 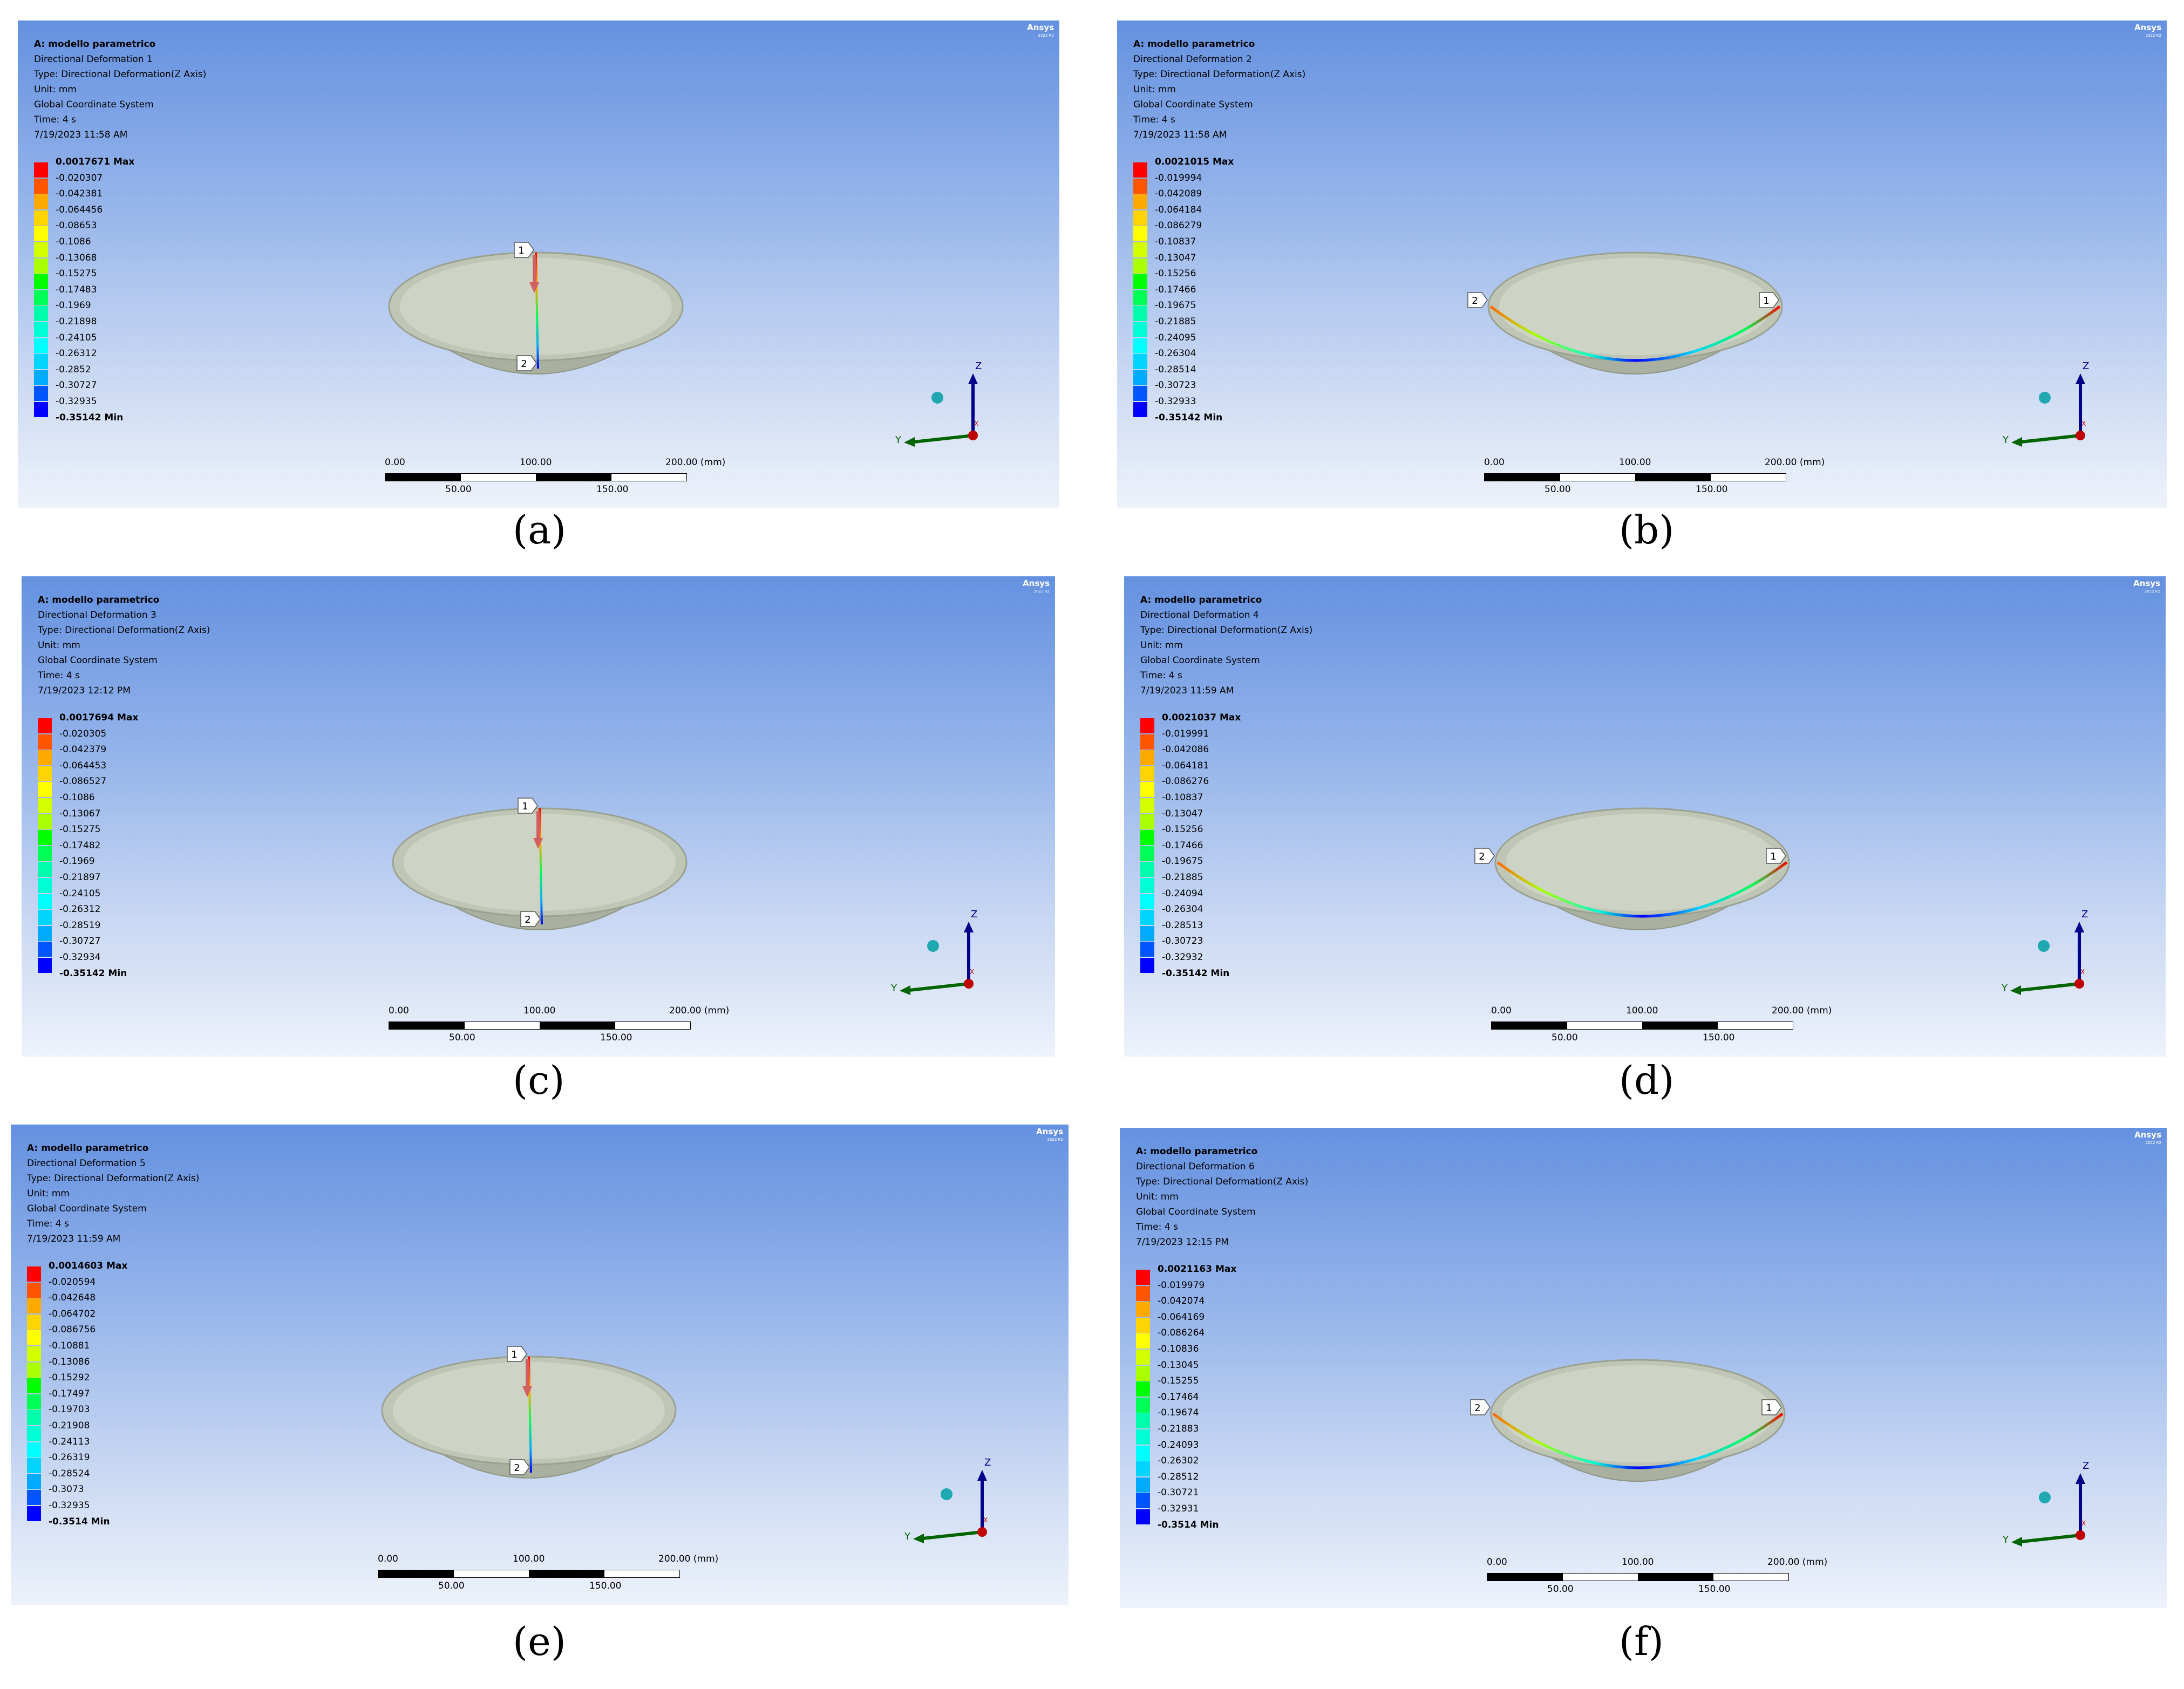 What do you see at coordinates (1178, 210) in the screenshot?
I see `legend-label: -0.064184` at bounding box center [1178, 210].